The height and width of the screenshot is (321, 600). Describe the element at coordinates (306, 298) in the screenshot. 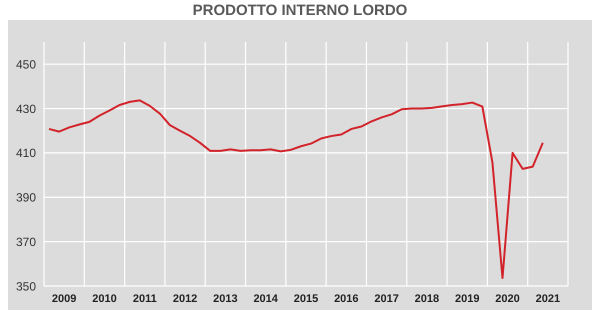

I see `x-tick-label: 2015` at that location.